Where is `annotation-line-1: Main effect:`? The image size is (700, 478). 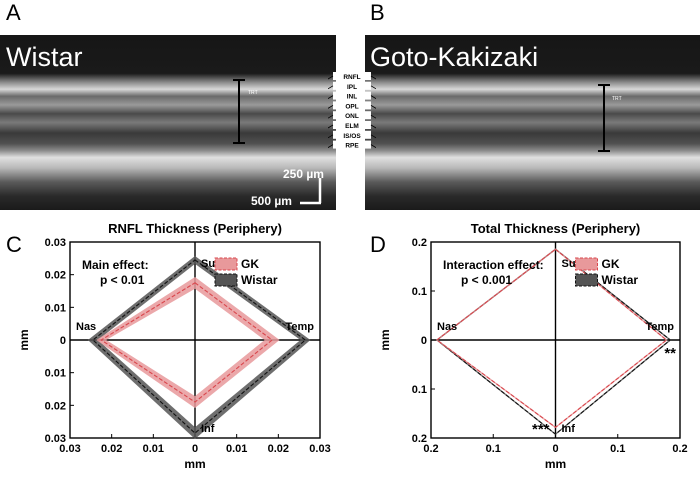 annotation-line-1: Main effect: is located at coordinates (115, 265).